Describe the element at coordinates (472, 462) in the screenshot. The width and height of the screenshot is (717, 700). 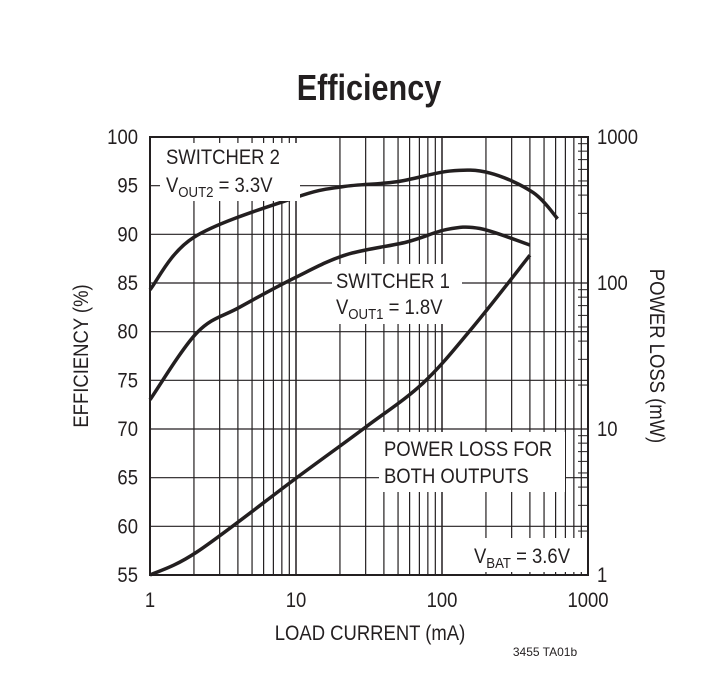
I see `annotation-power-loss: POWER LOSS FOR BOTH OUTPUTS` at that location.